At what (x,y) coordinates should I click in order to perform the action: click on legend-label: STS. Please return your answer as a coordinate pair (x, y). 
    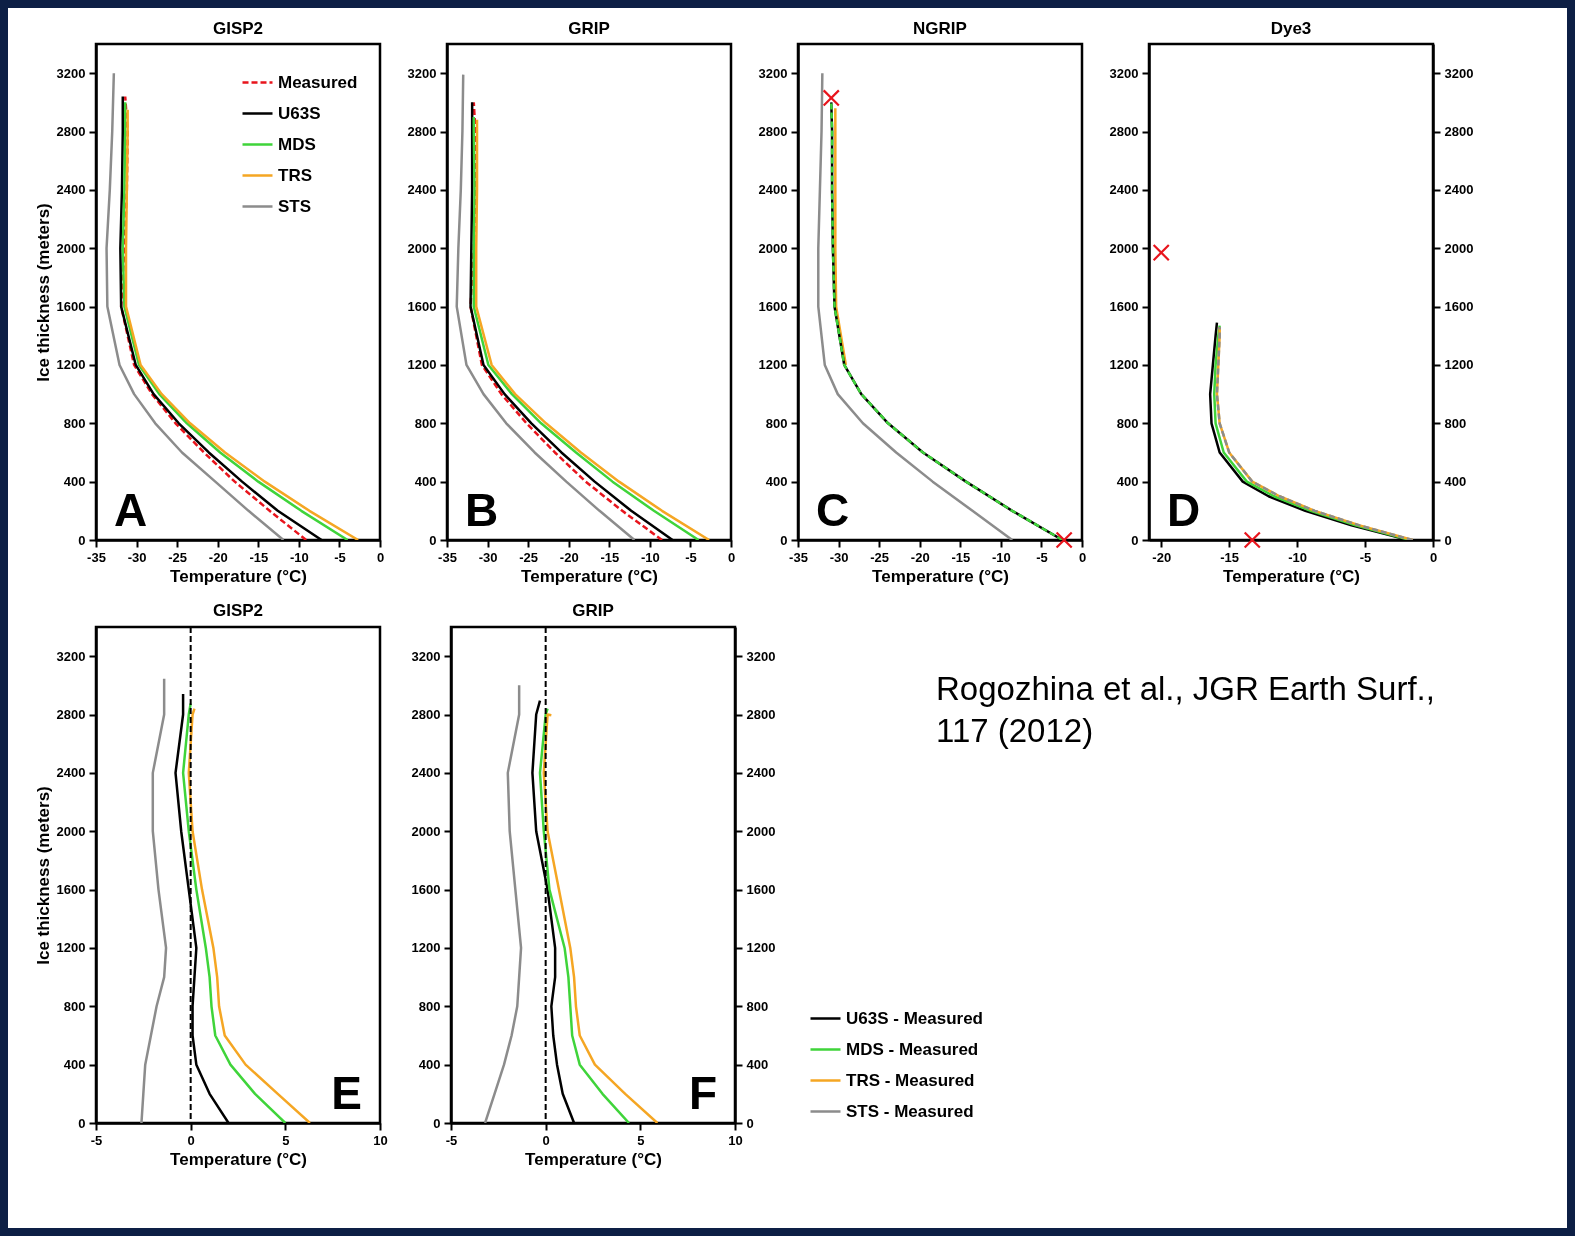
    Looking at the image, I should click on (295, 206).